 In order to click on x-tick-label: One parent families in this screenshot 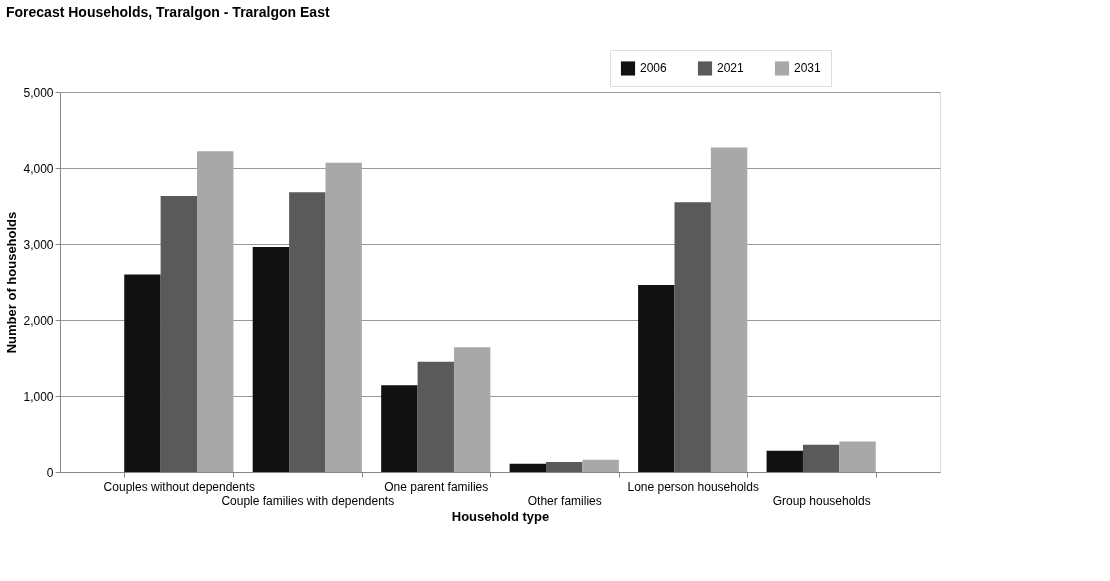, I will do `click(436, 486)`.